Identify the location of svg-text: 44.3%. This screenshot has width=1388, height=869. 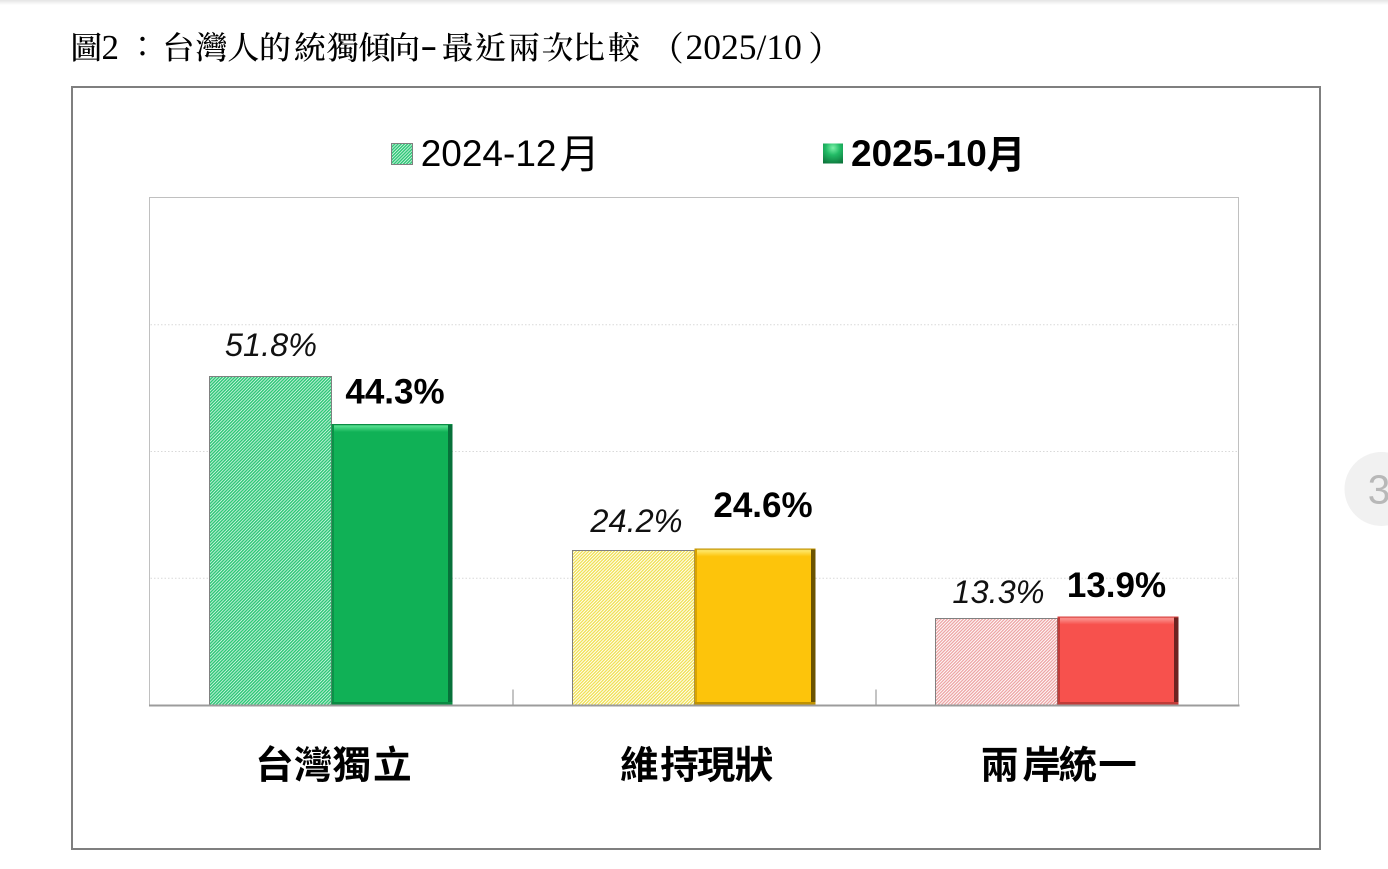
(394, 392).